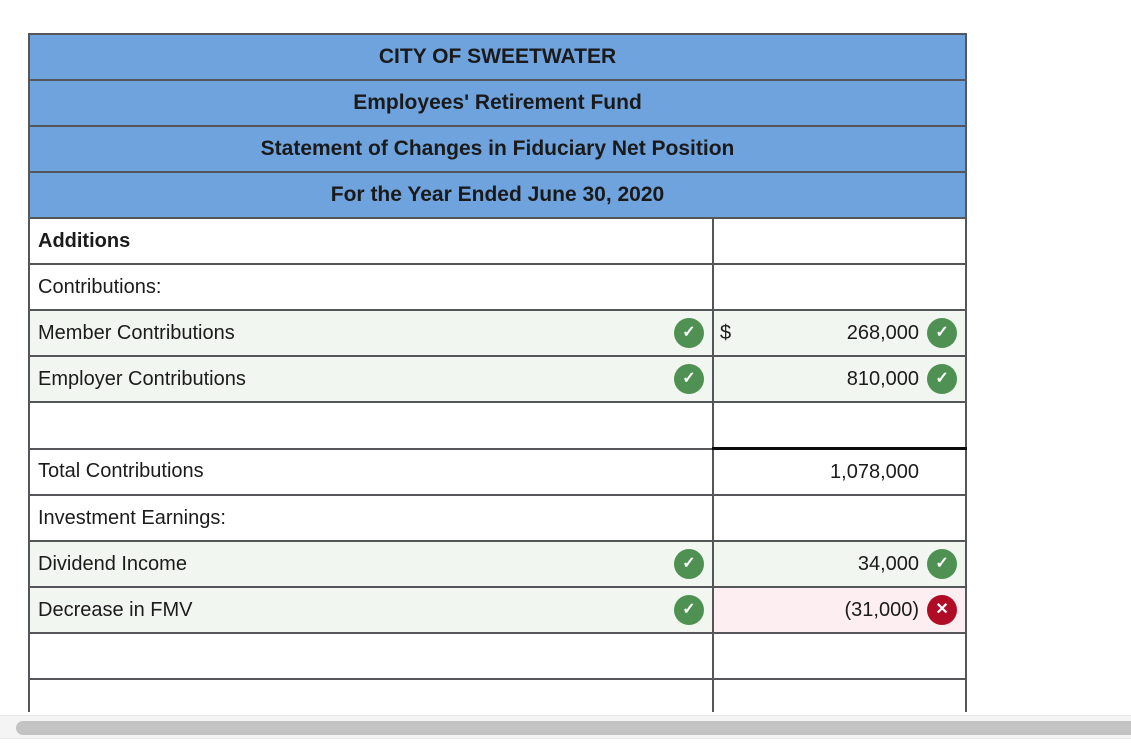  Describe the element at coordinates (839, 333) in the screenshot. I see `value-input-cell: $ 268,000 ✓` at that location.